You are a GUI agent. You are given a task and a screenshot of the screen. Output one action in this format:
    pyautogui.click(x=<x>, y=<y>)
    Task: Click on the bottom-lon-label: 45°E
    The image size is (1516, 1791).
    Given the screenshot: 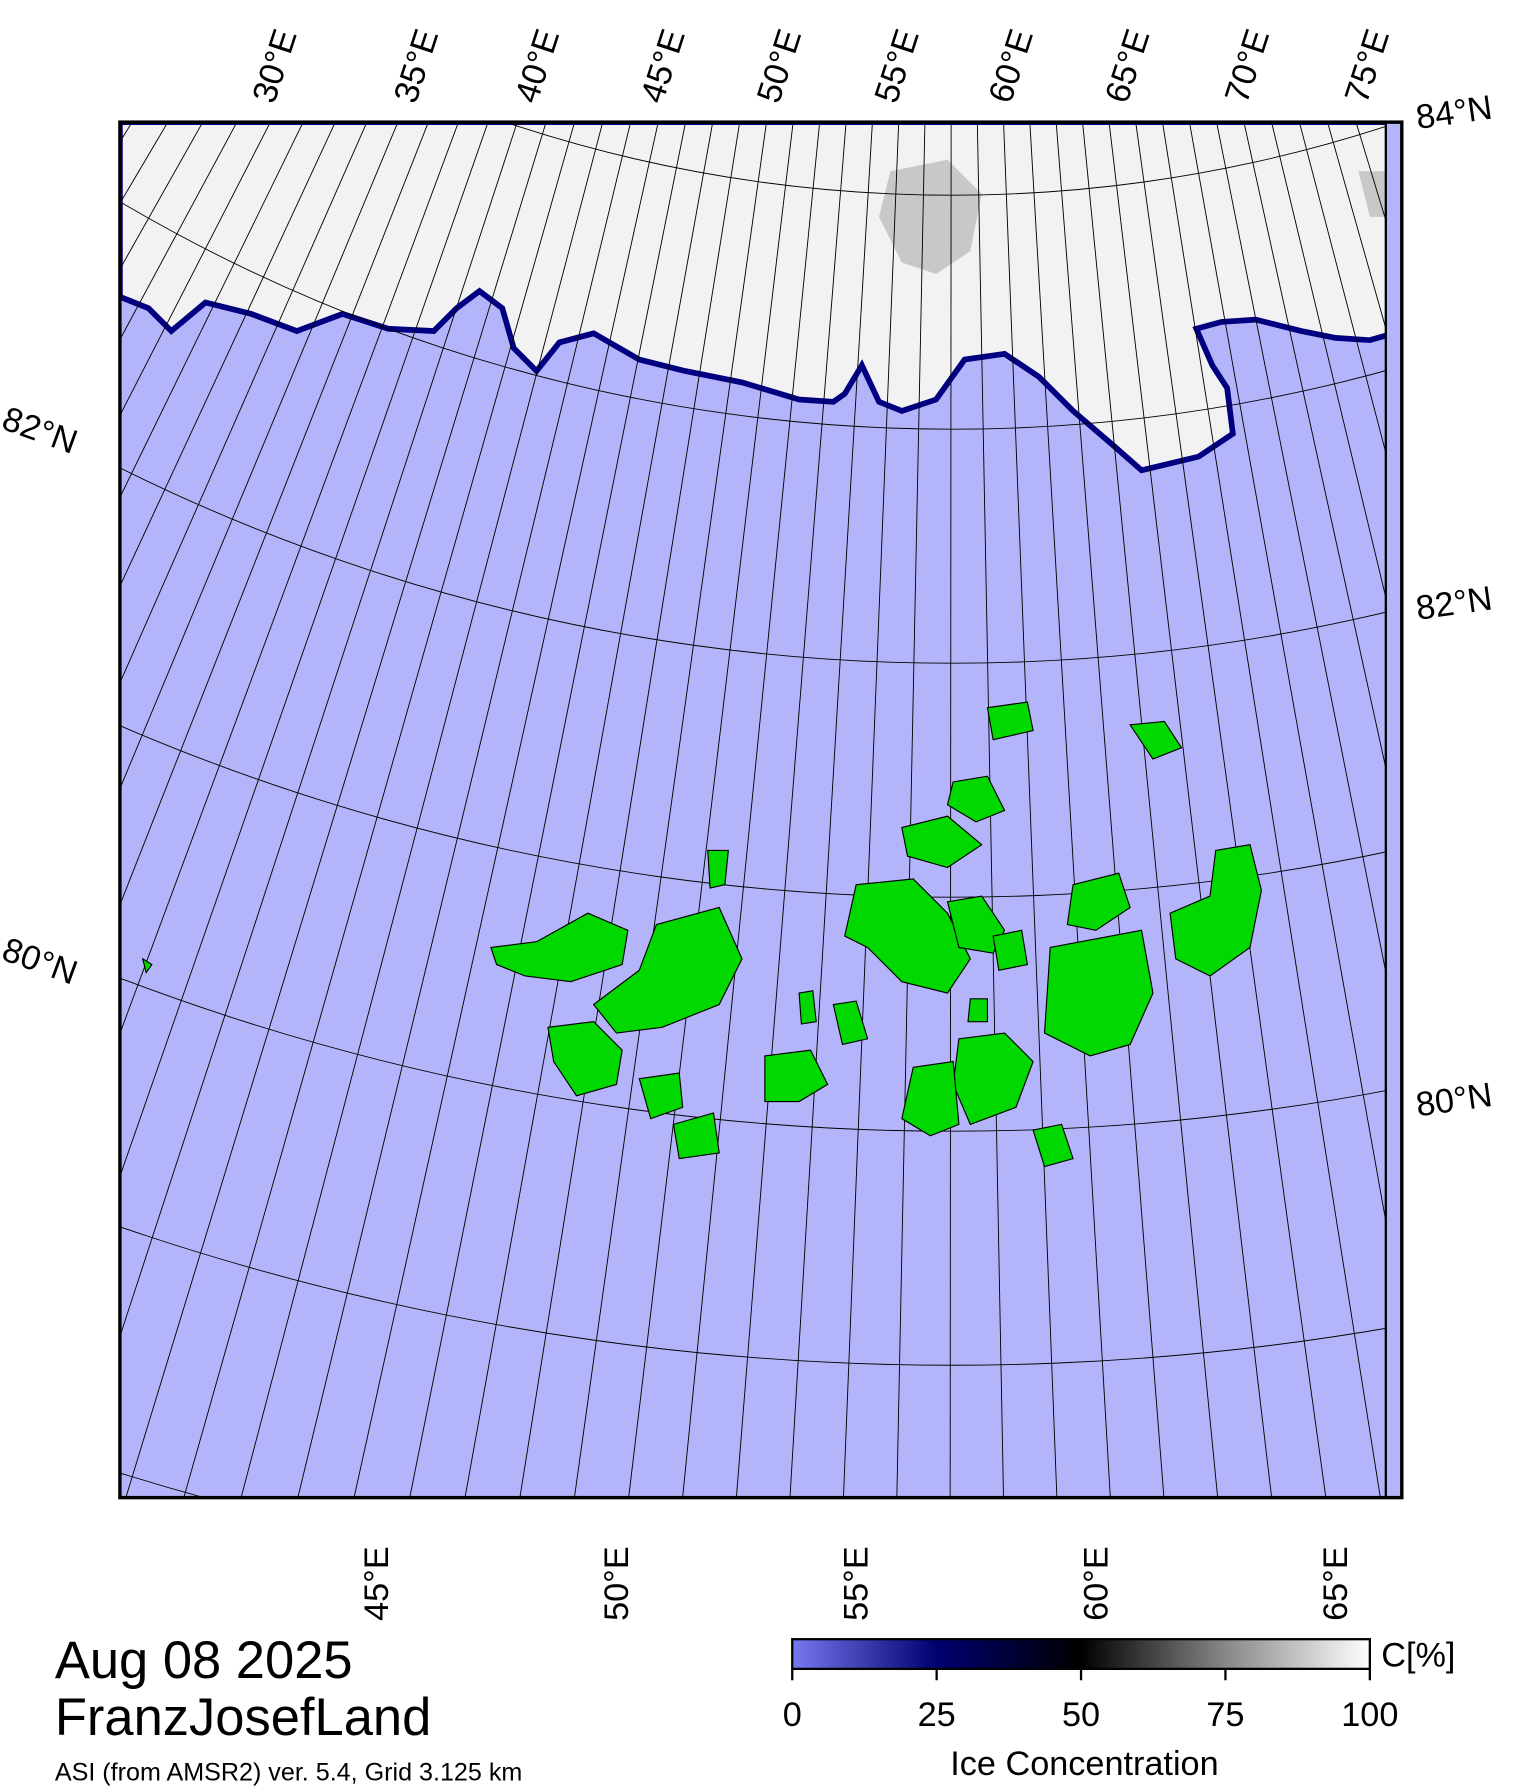 What is the action you would take?
    pyautogui.click(x=377, y=1583)
    